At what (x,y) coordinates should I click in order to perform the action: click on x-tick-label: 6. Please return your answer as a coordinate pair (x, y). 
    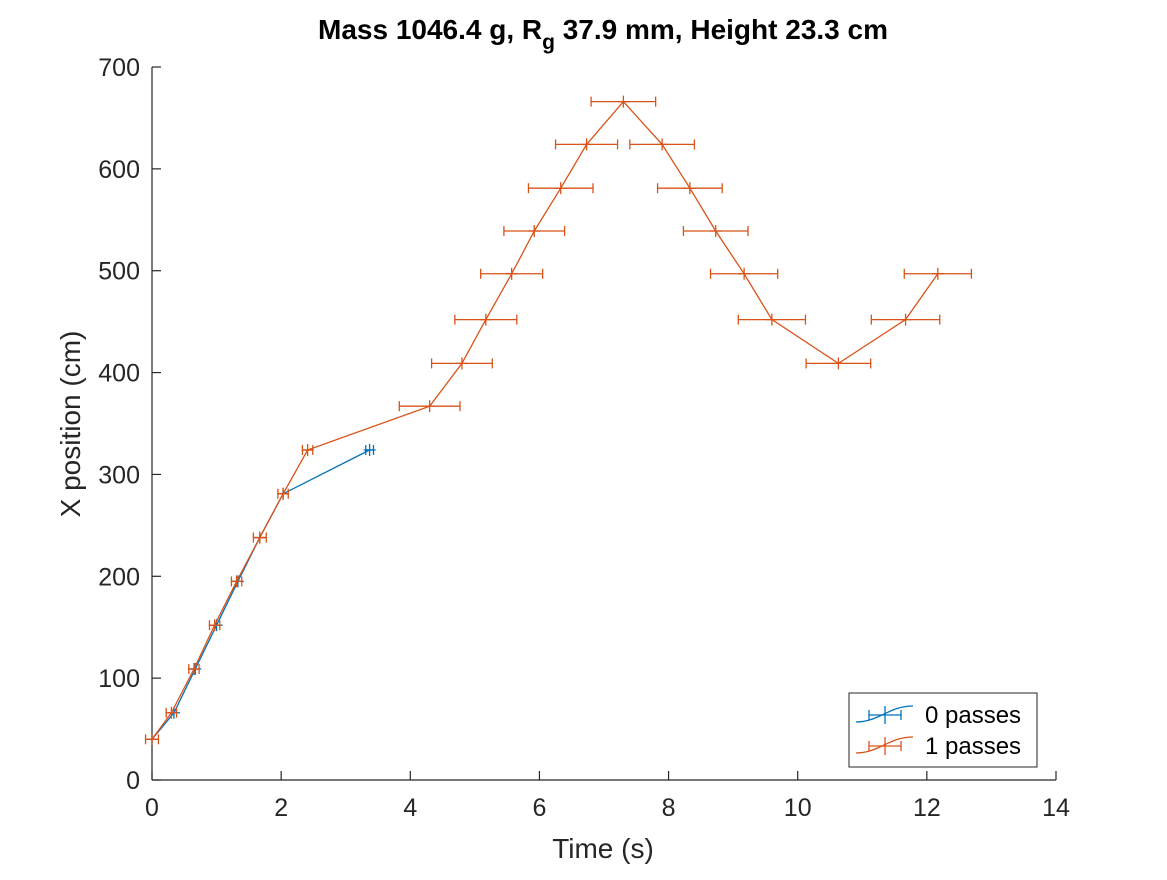
    Looking at the image, I should click on (539, 808).